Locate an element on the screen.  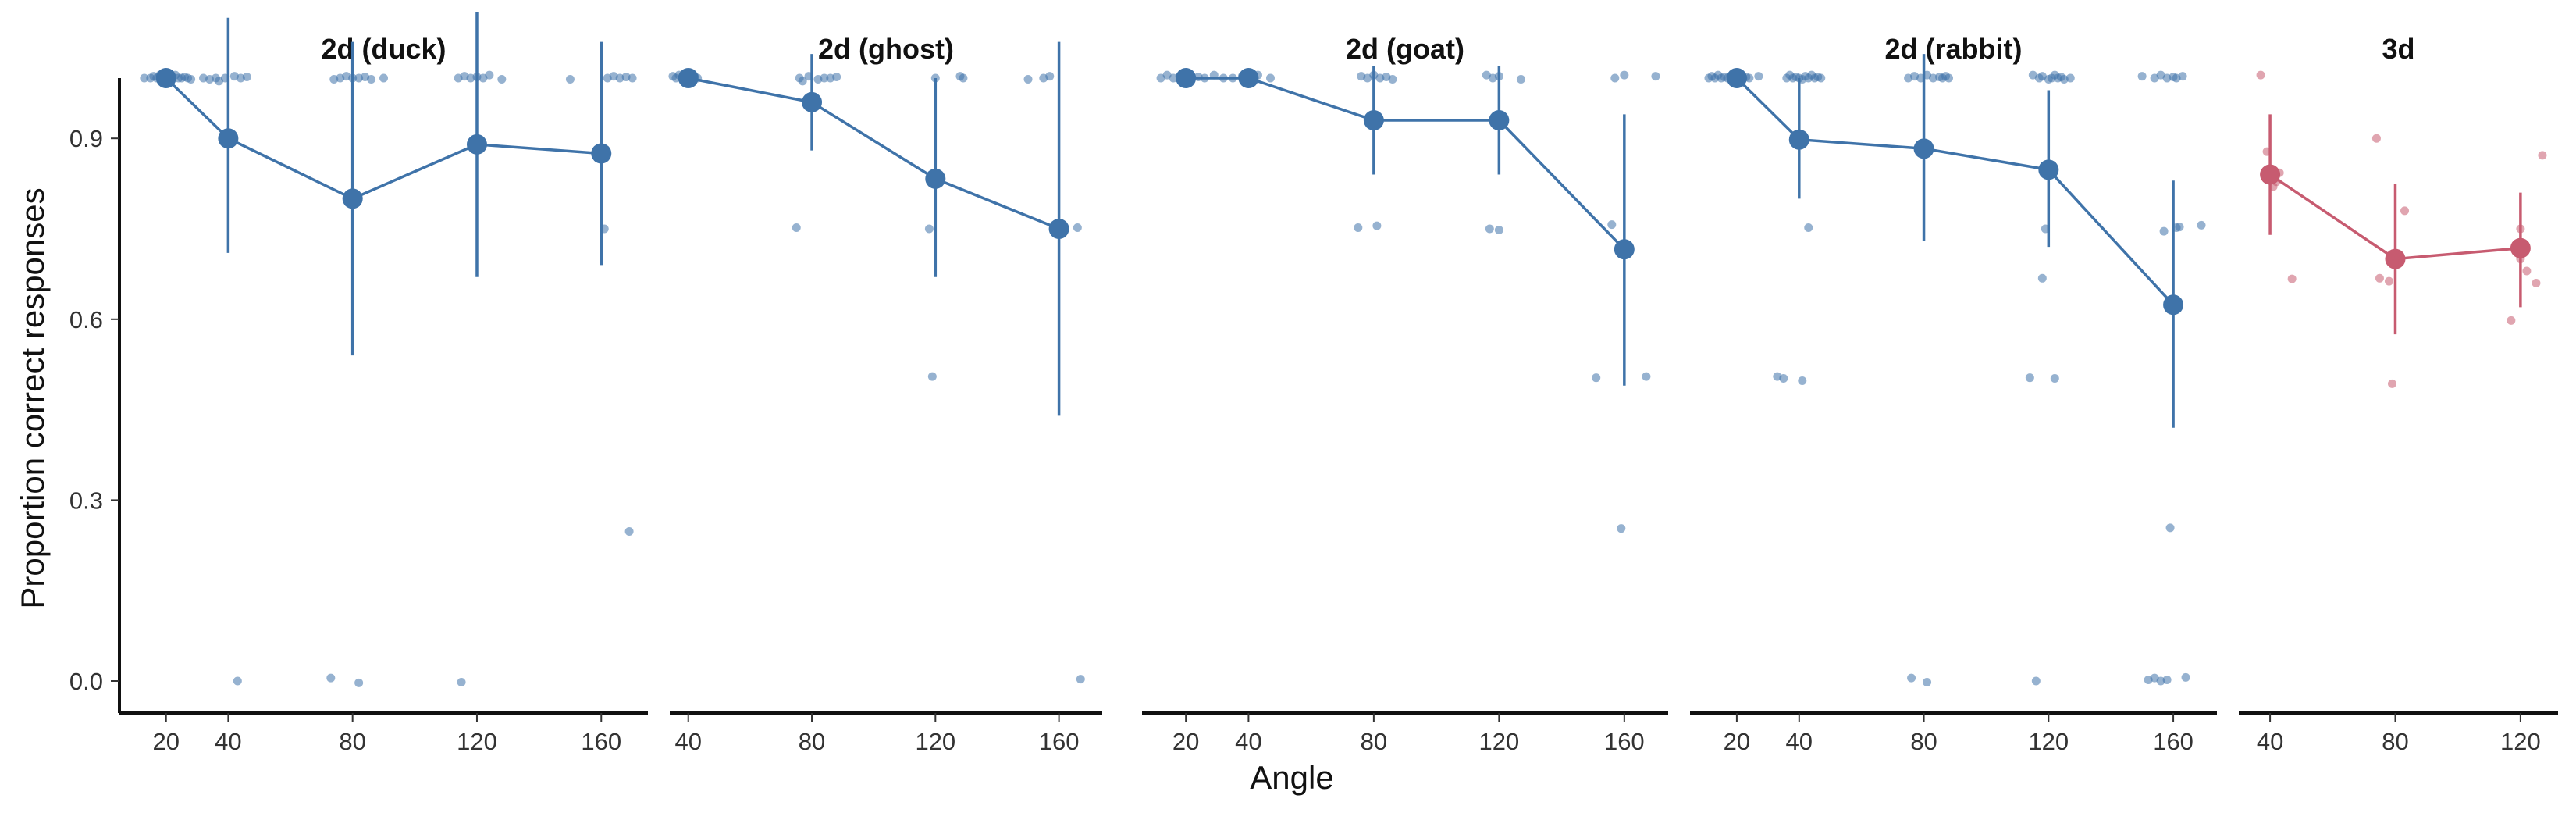
y-tick-label: 0.3 is located at coordinates (86, 500).